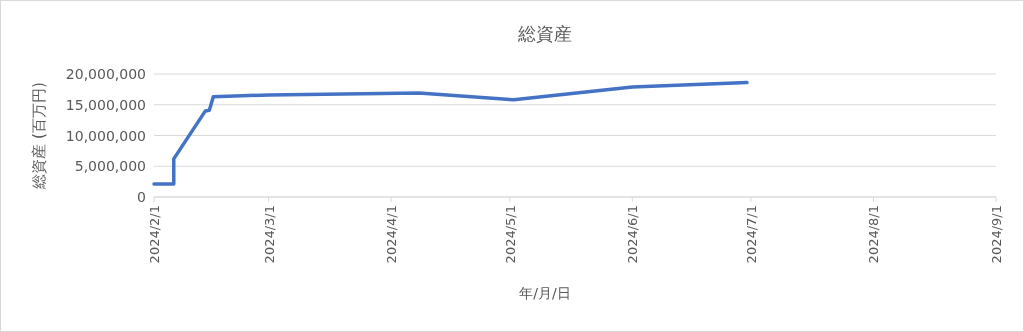  What do you see at coordinates (154, 234) in the screenshot?
I see `x-tick-label: 2024/2/1` at bounding box center [154, 234].